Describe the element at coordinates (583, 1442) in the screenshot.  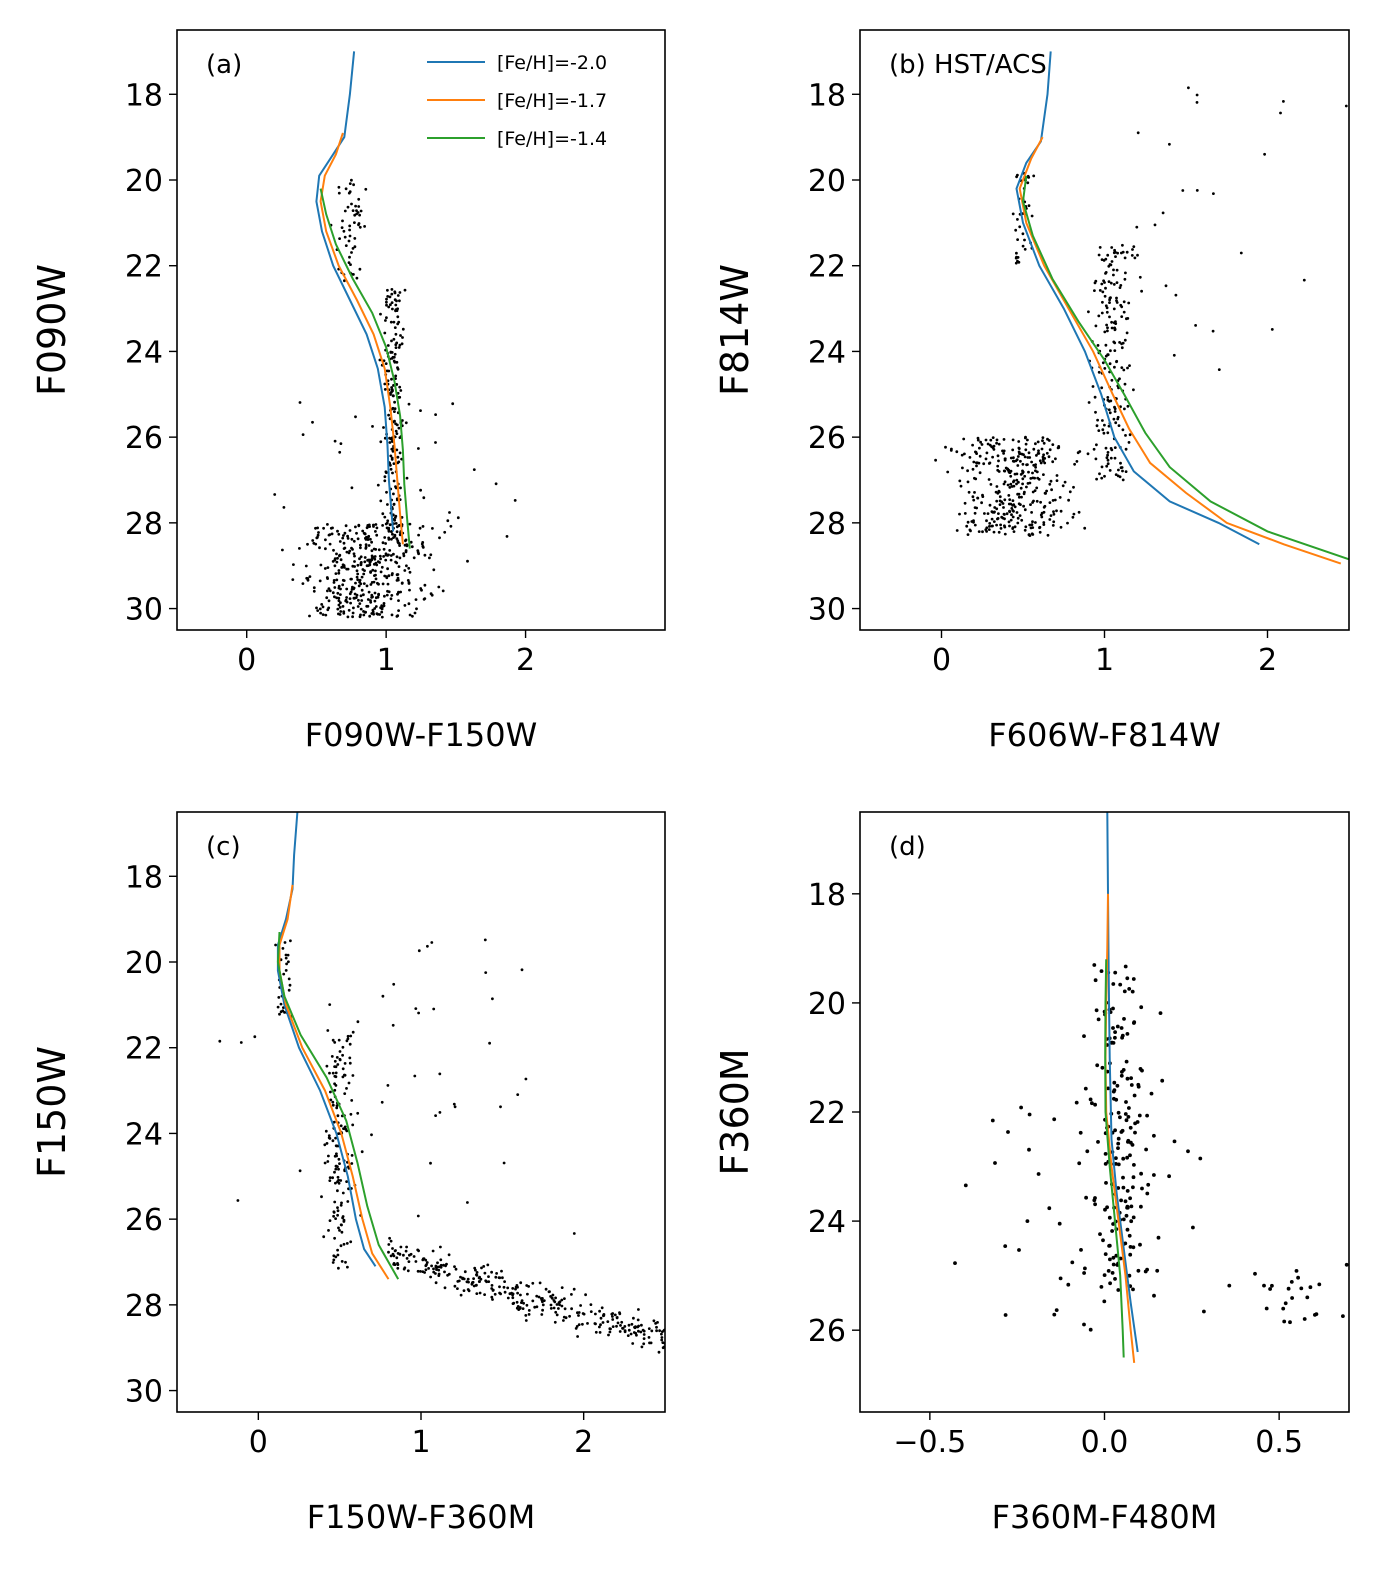
I see `x-tick-label: 2` at that location.